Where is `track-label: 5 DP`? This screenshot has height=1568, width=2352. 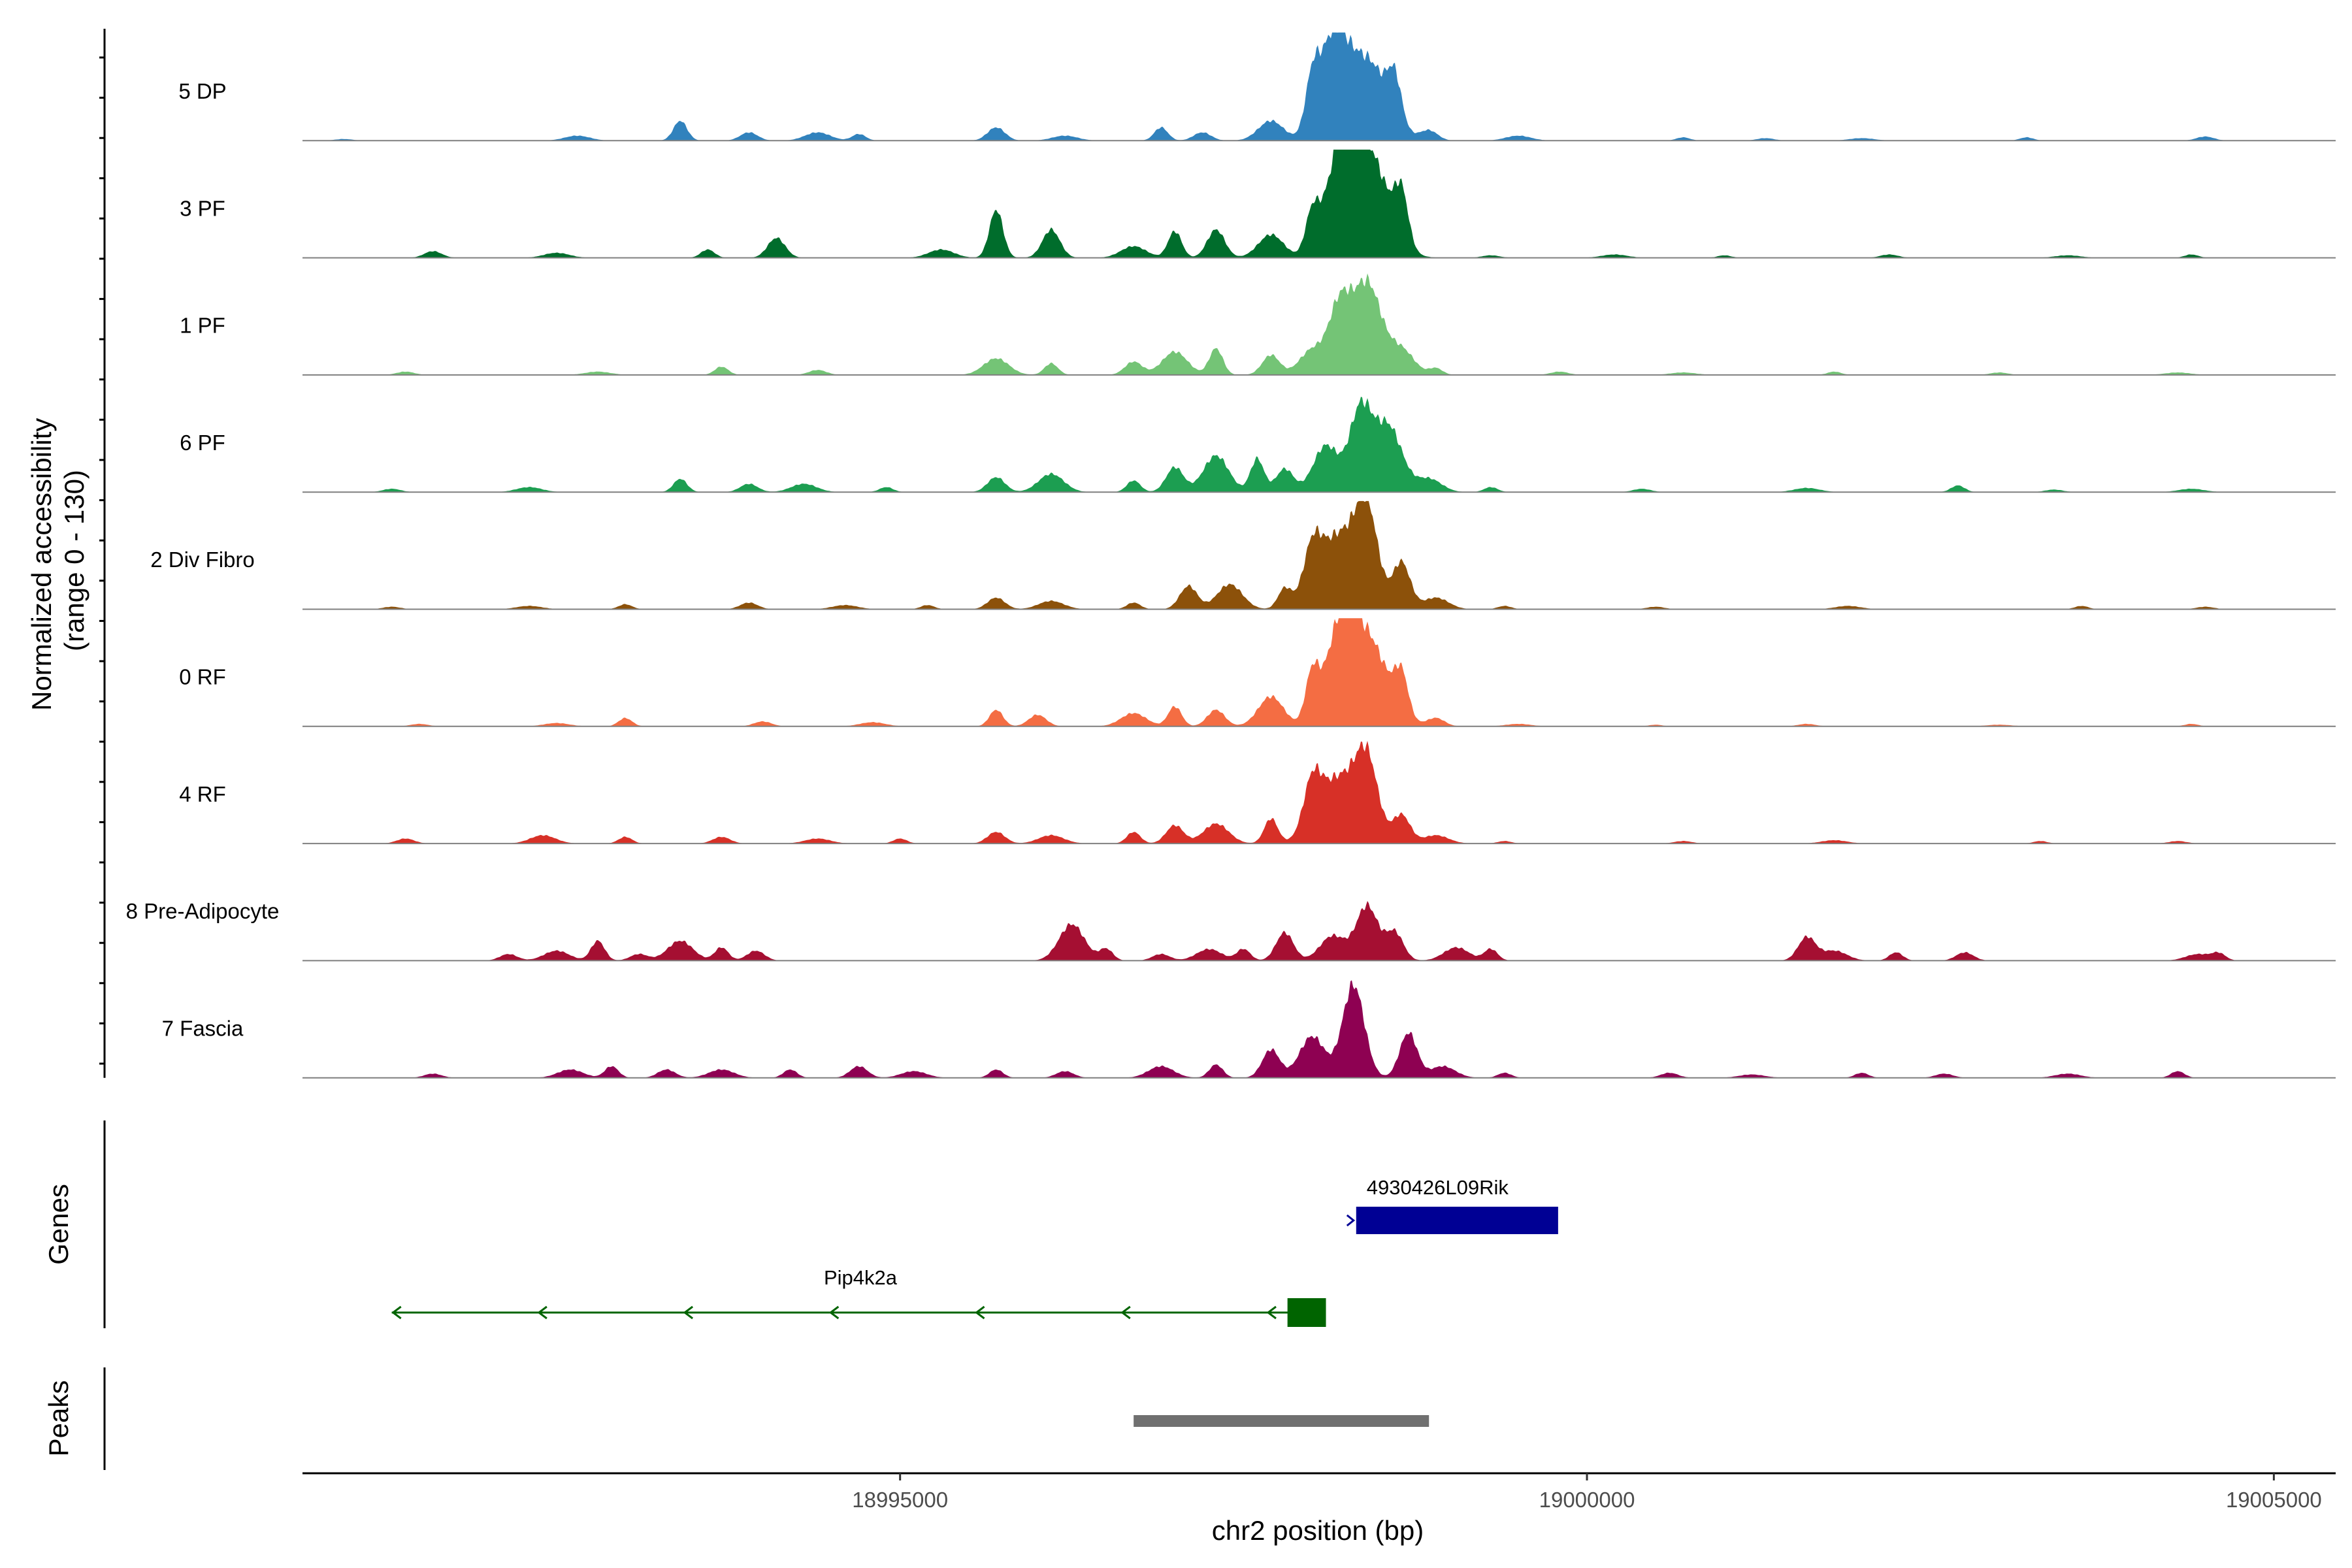
track-label: 5 DP is located at coordinates (202, 91).